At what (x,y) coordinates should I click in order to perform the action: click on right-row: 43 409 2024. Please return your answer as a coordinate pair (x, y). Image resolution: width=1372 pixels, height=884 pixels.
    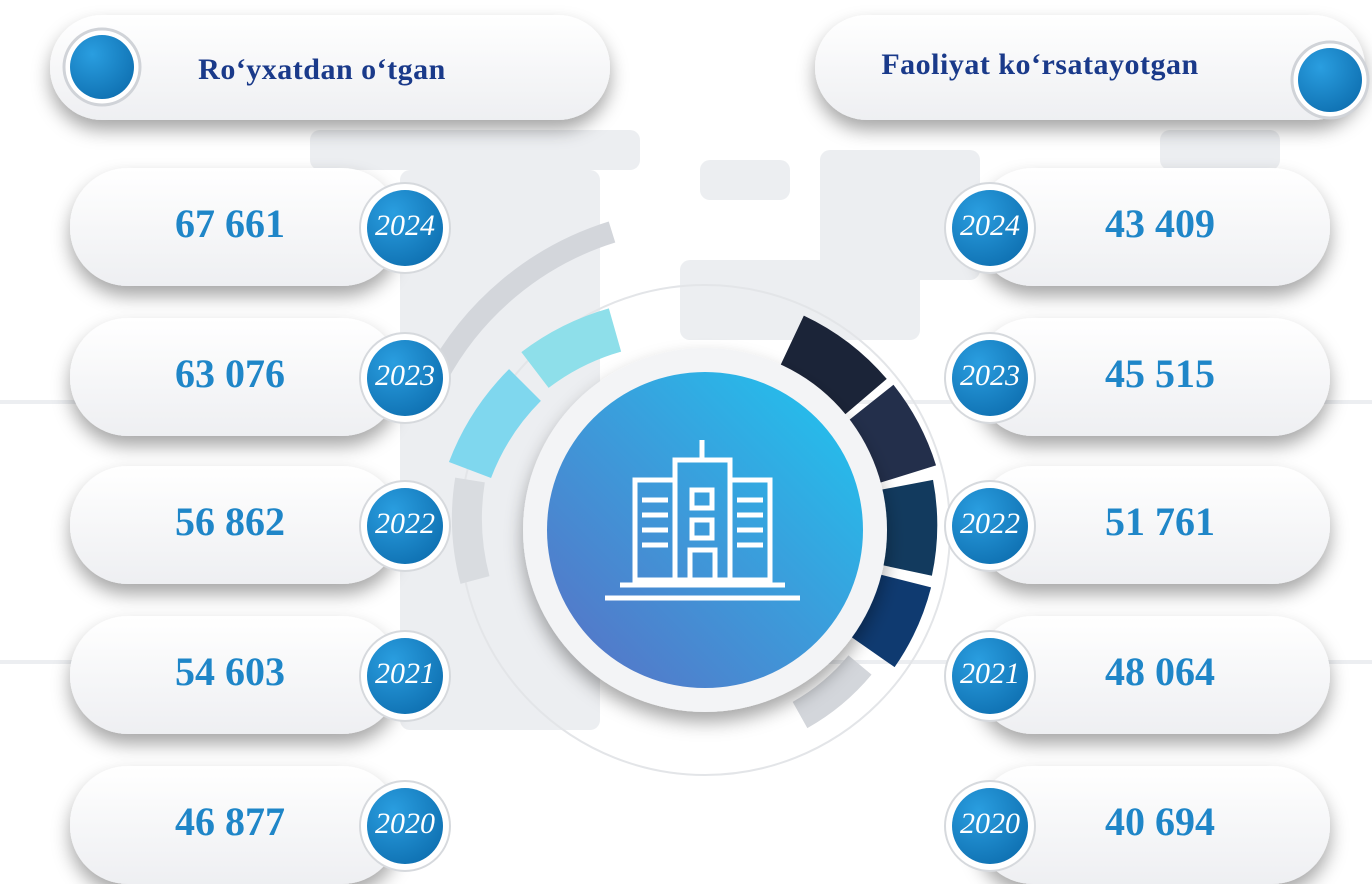
    Looking at the image, I should click on (1137, 227).